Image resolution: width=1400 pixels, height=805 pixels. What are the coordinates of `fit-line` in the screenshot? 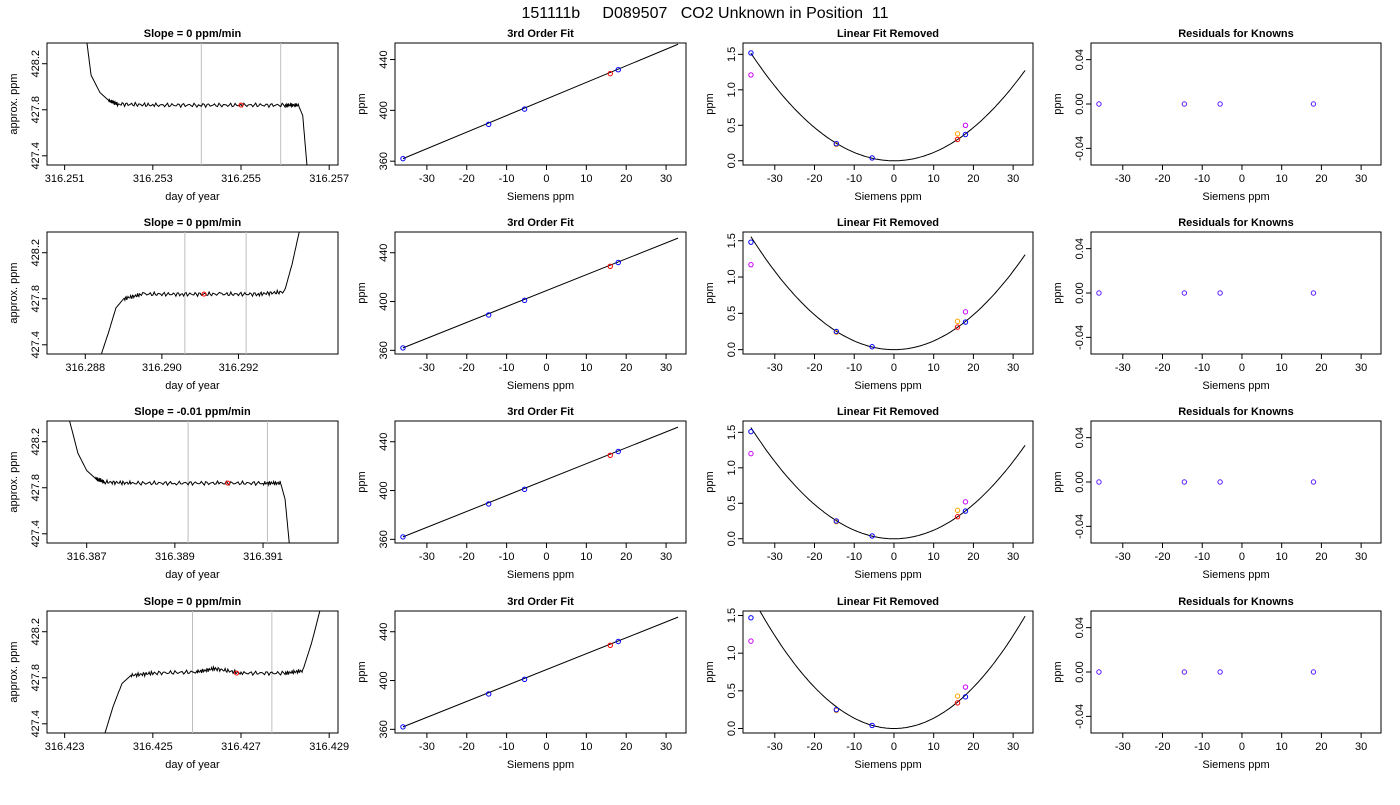 It's located at (540, 293).